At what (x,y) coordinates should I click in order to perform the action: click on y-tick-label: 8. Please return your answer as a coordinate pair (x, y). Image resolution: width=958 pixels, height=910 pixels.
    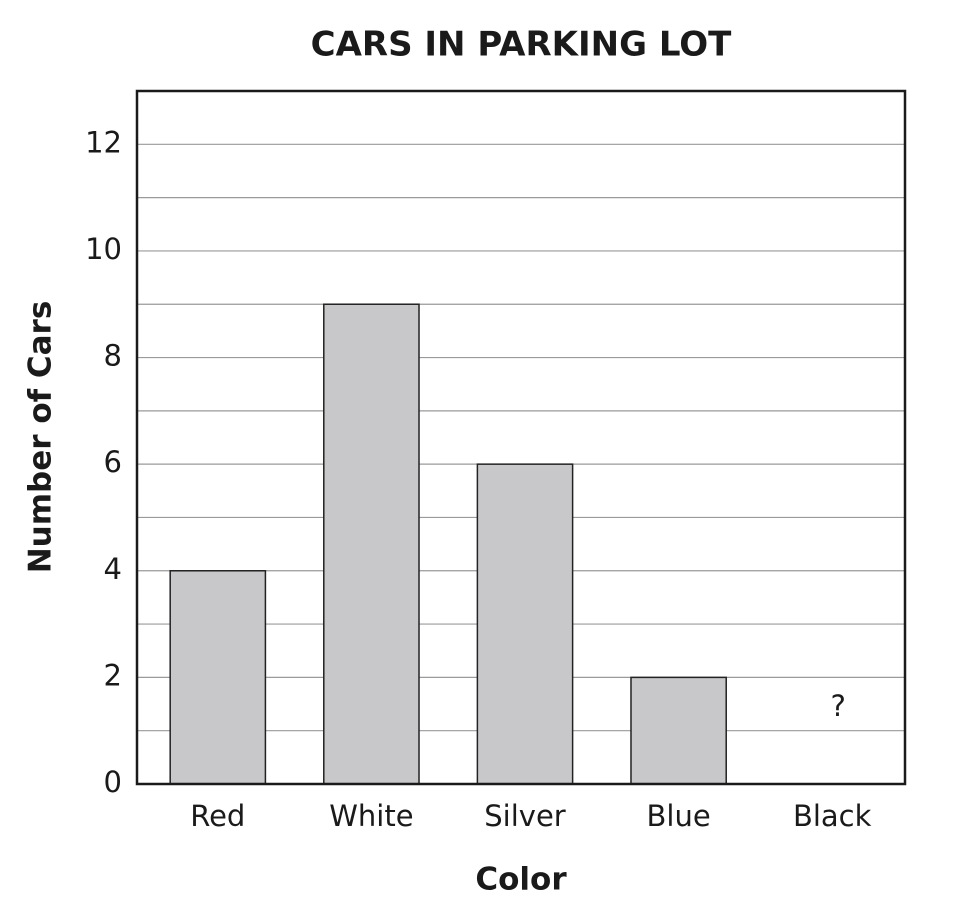
    Looking at the image, I should click on (113, 356).